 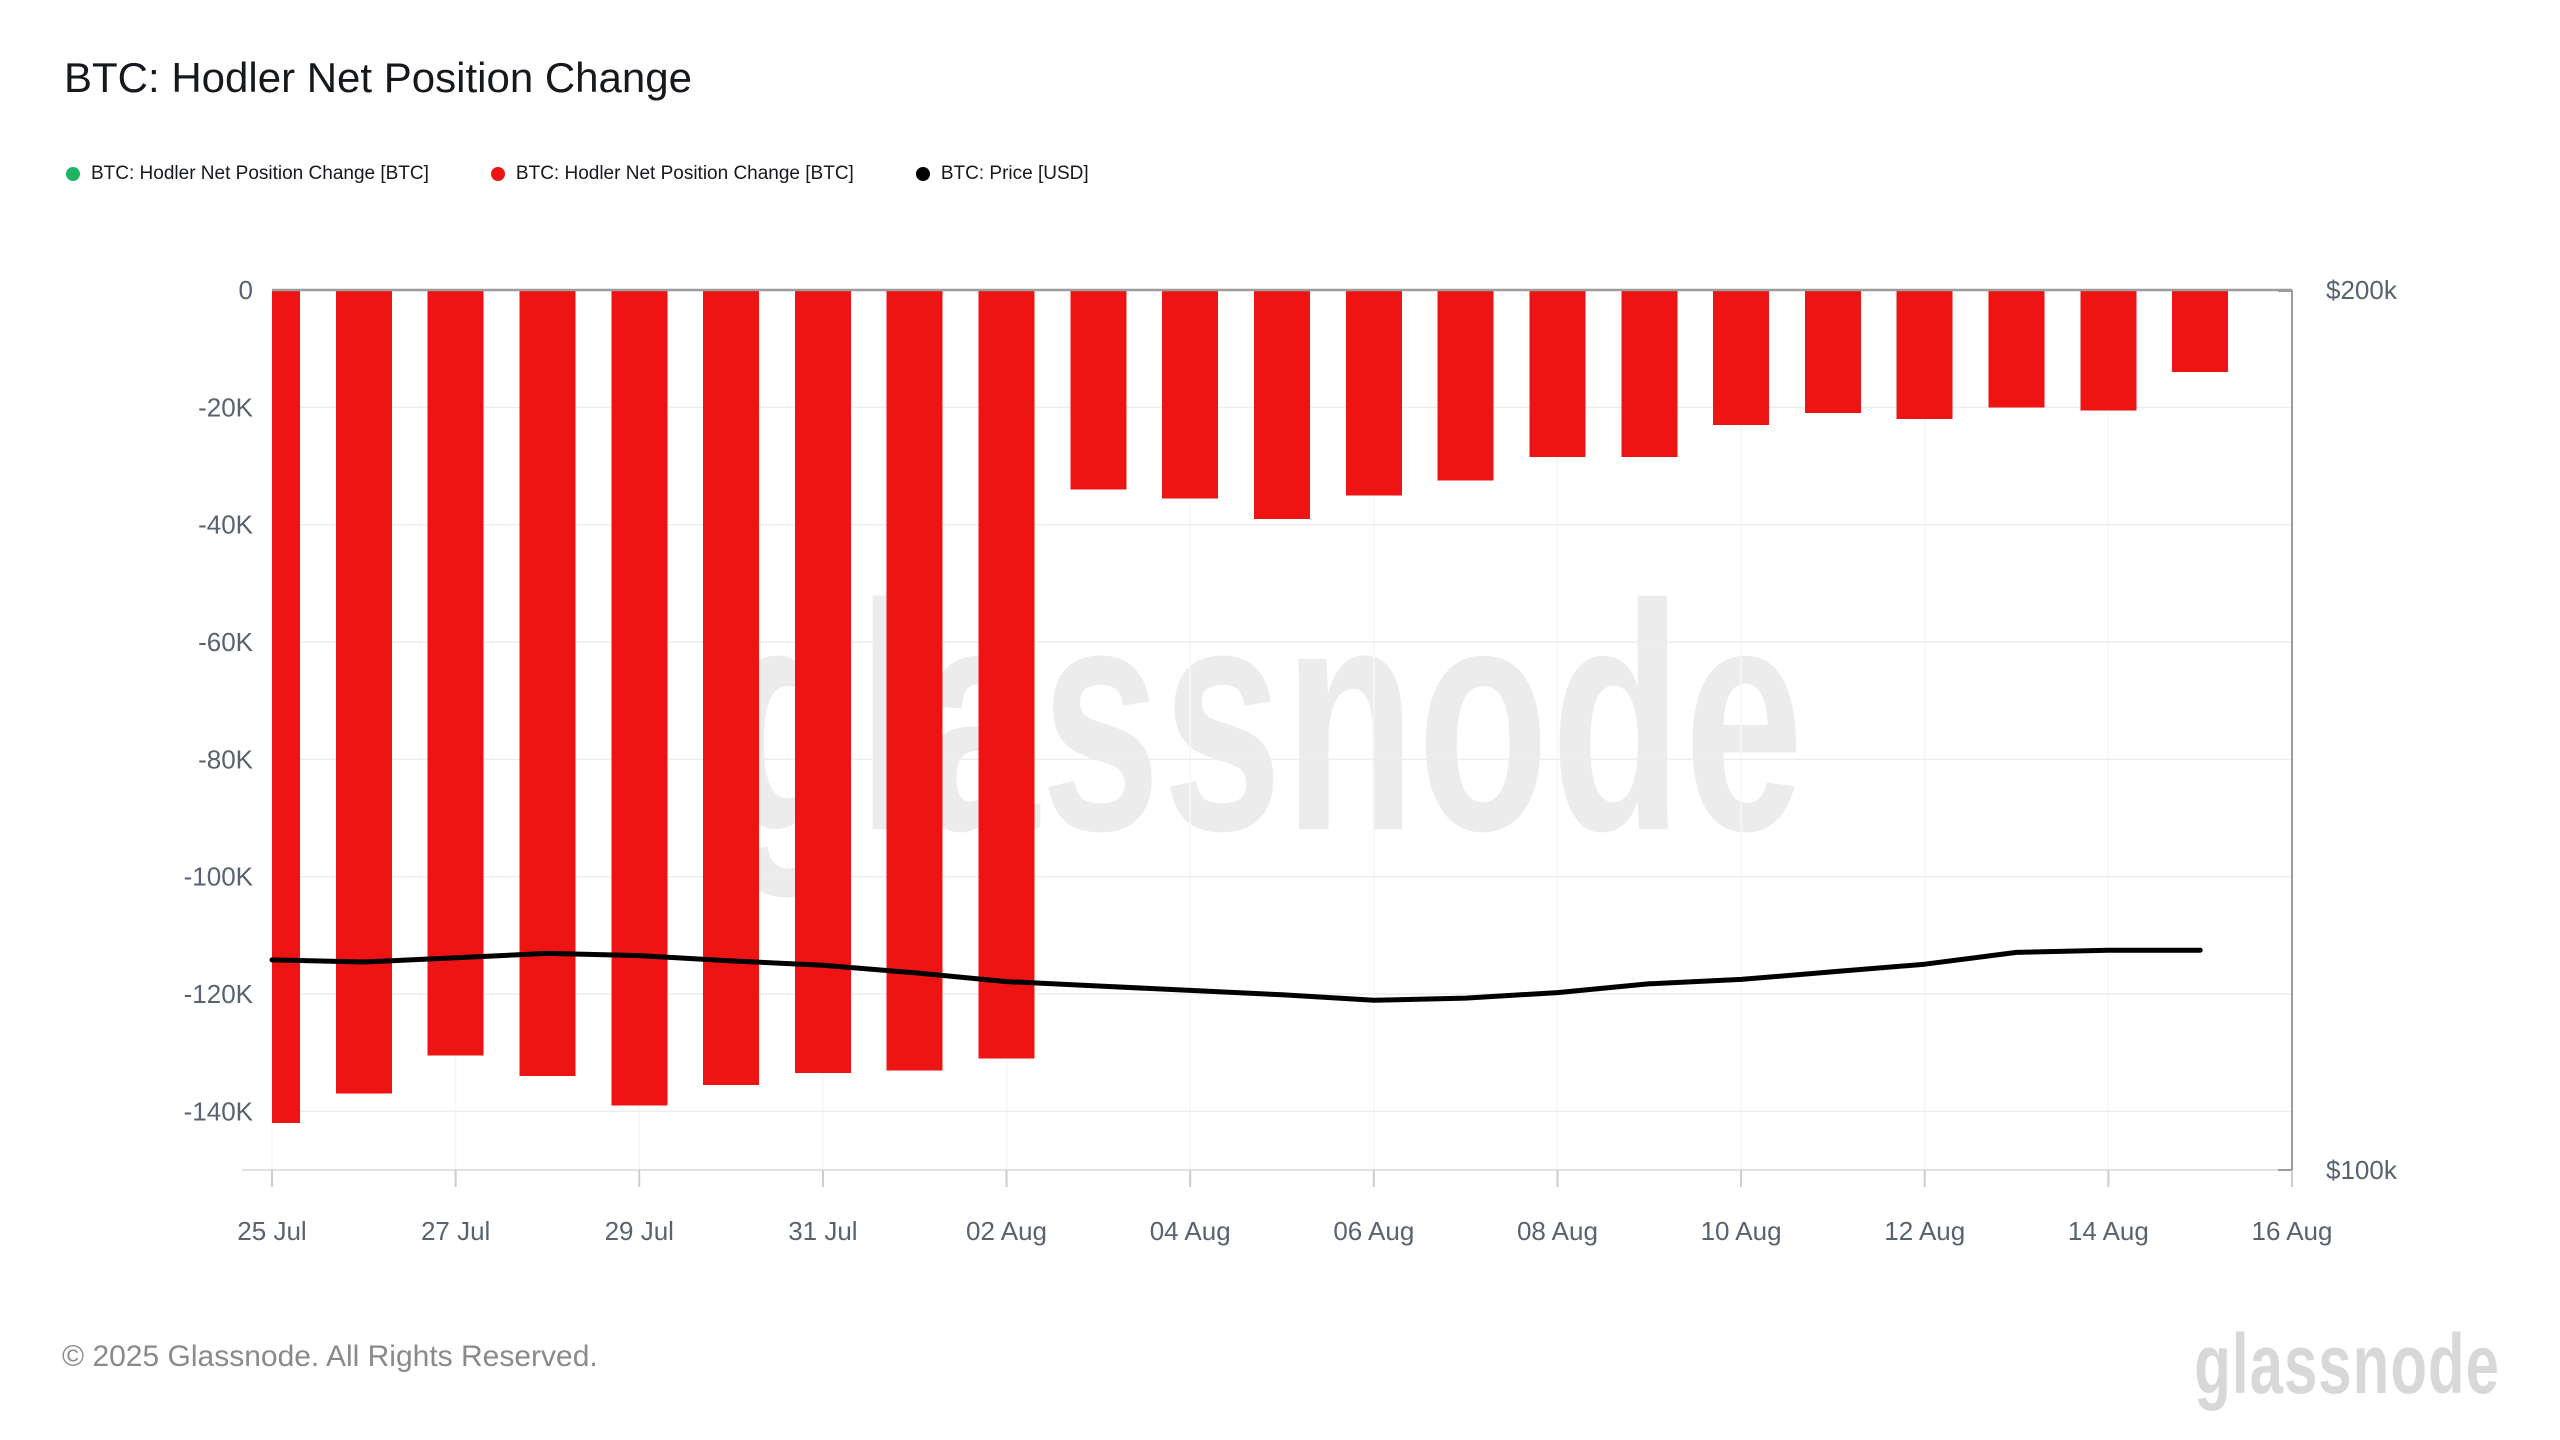 What do you see at coordinates (272, 707) in the screenshot?
I see `bar-25-jul` at bounding box center [272, 707].